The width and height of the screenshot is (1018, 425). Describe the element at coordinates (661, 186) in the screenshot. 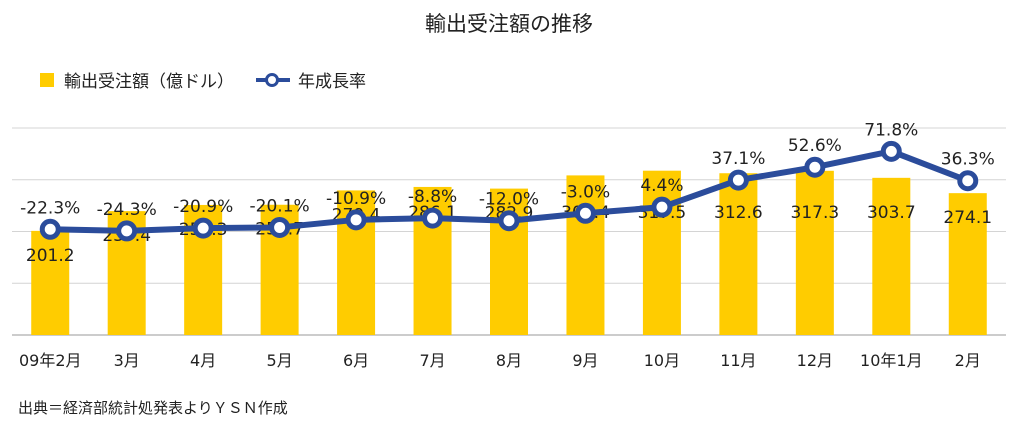

I see `growth-rate-label: 4.4%` at that location.